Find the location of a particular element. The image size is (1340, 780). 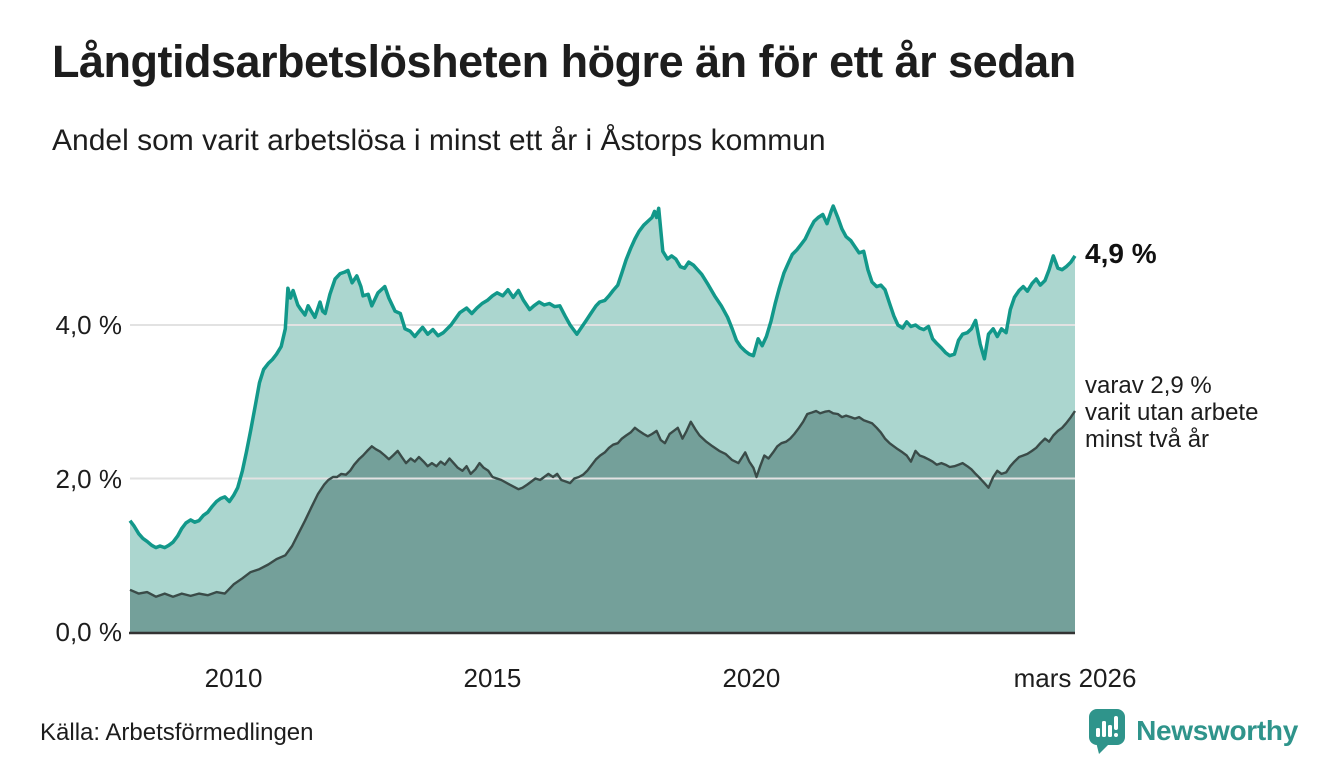

annotation-current-value: 4,9 % is located at coordinates (1121, 253).